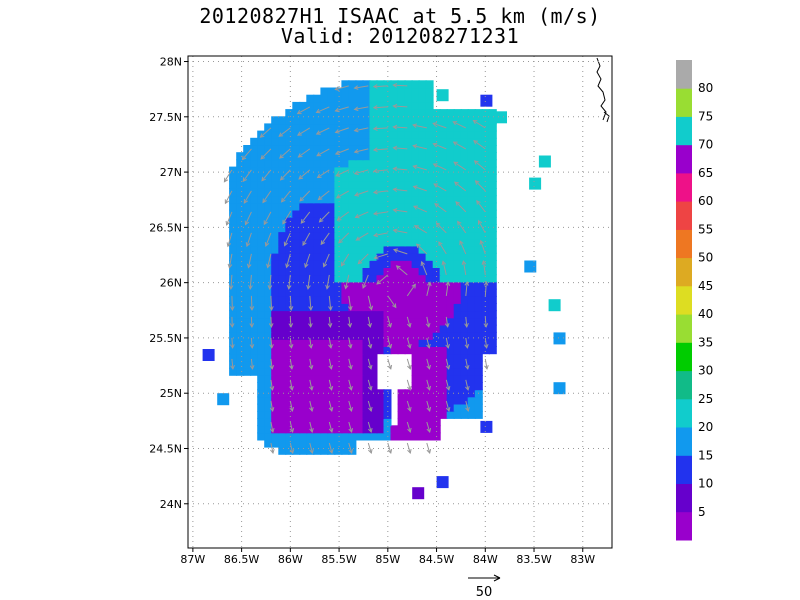 Image resolution: width=800 pixels, height=600 pixels. I want to click on colorbar-swatch, so click(684, 159).